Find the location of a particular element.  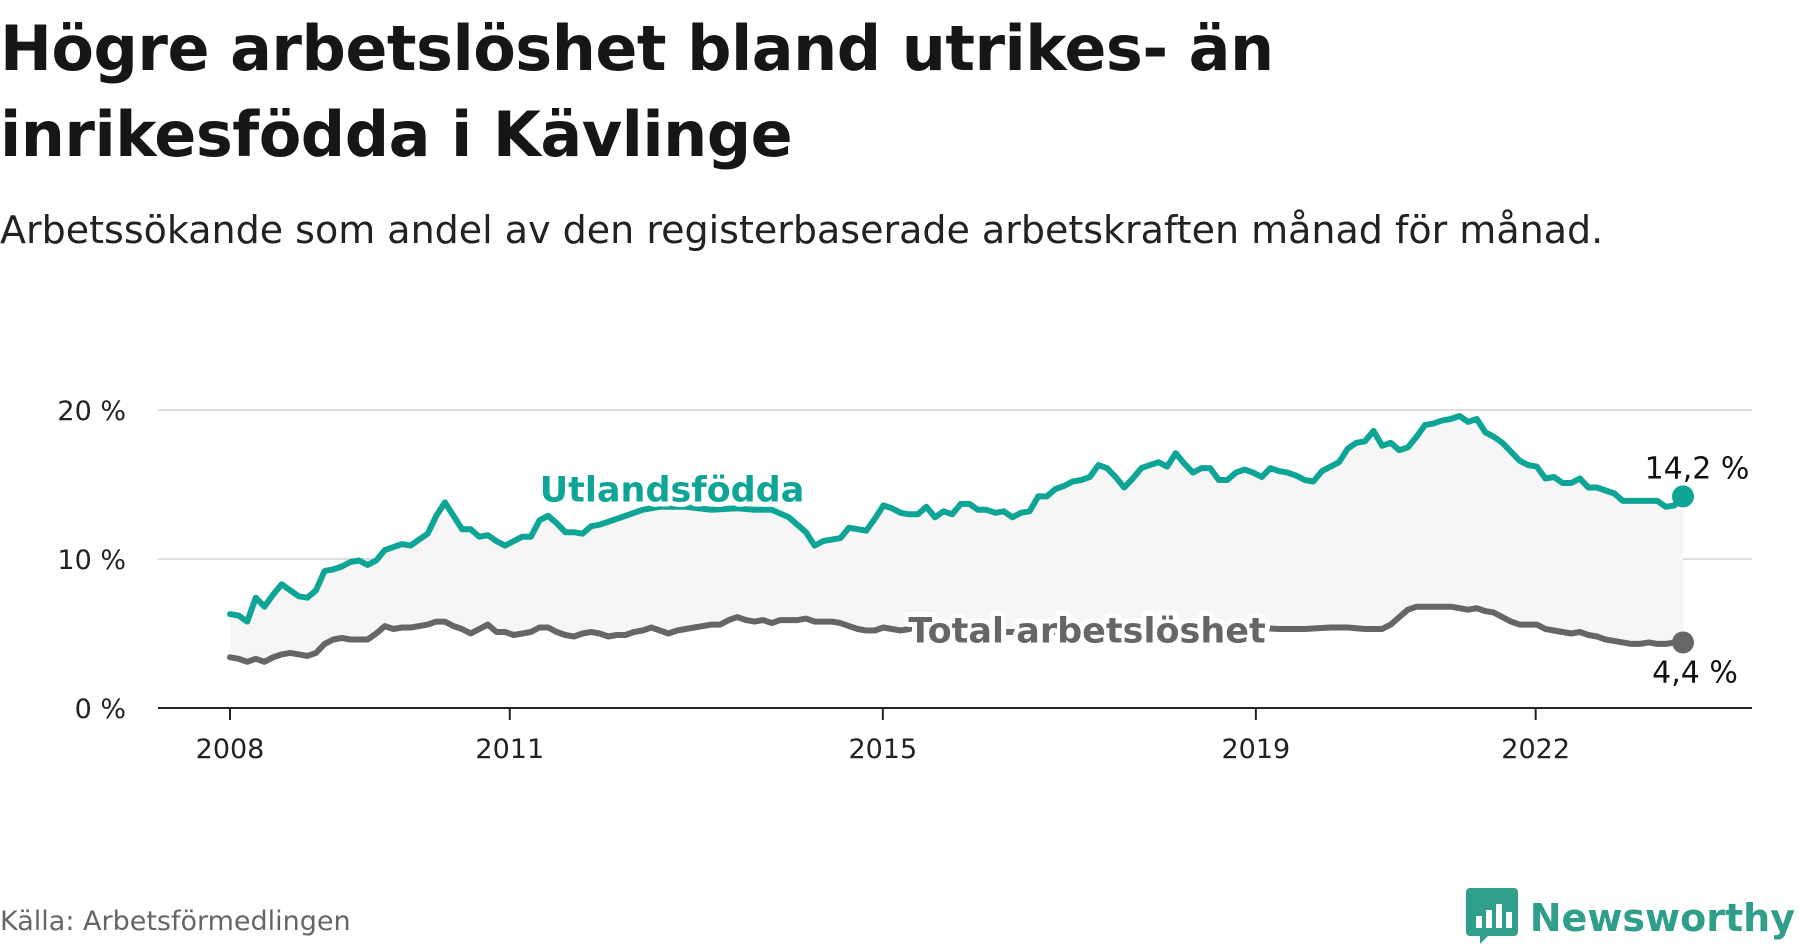

y-tick-label: 10 % is located at coordinates (91, 560).